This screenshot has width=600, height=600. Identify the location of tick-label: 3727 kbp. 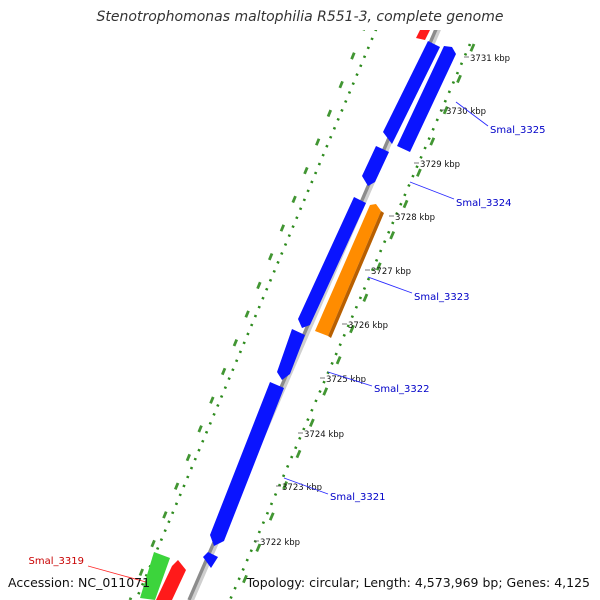
(391, 272).